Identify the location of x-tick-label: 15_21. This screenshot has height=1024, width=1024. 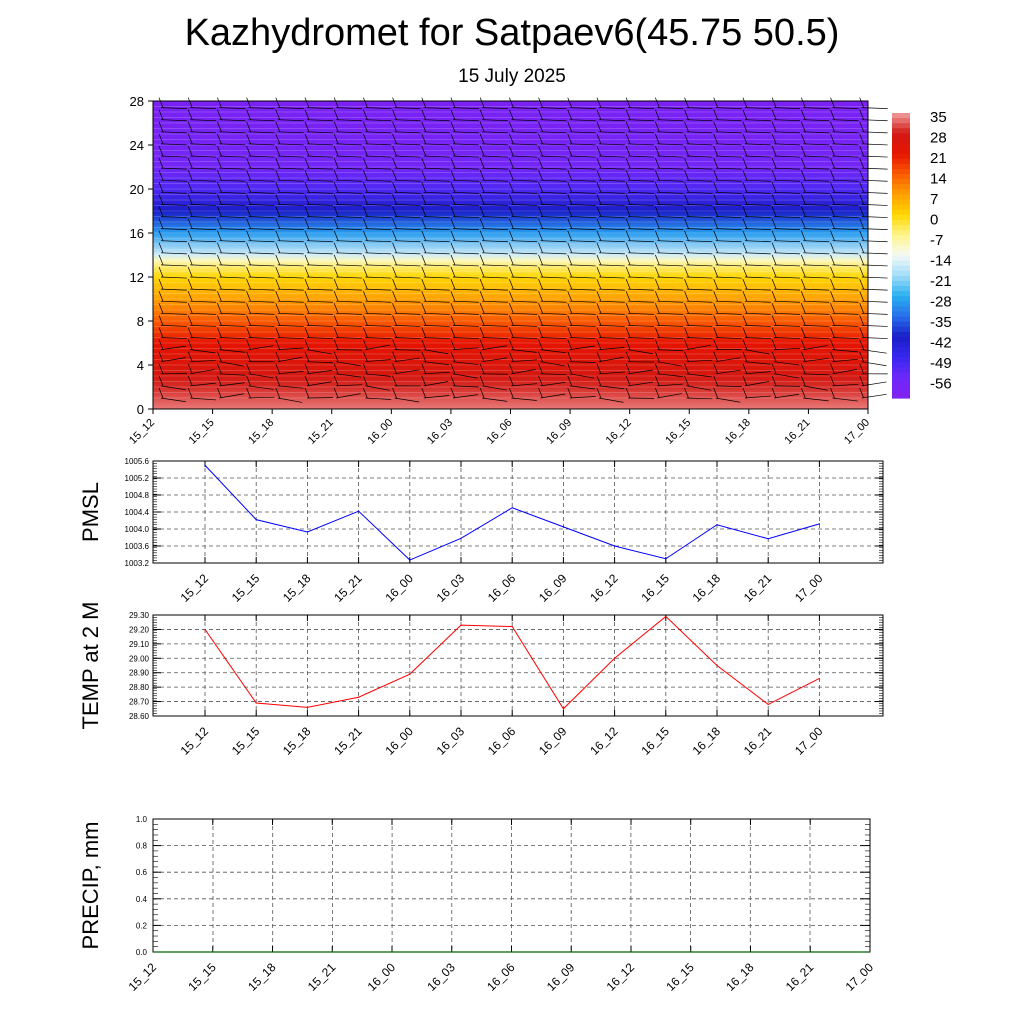
(322, 977).